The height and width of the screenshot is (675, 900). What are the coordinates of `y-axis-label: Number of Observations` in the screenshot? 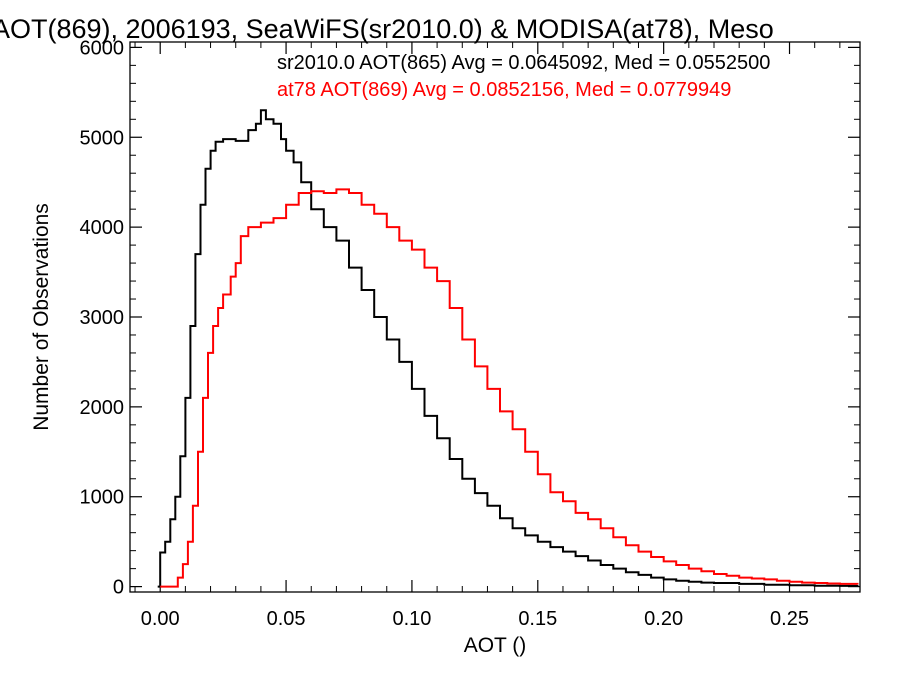 It's located at (41, 317).